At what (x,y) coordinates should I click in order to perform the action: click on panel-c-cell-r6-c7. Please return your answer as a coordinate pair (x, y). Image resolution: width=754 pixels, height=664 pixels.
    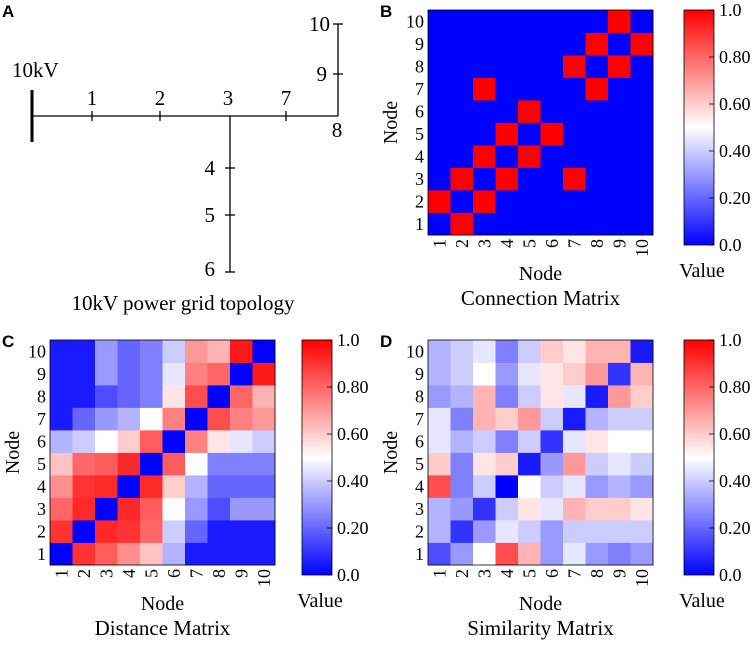
    Looking at the image, I should click on (196, 441).